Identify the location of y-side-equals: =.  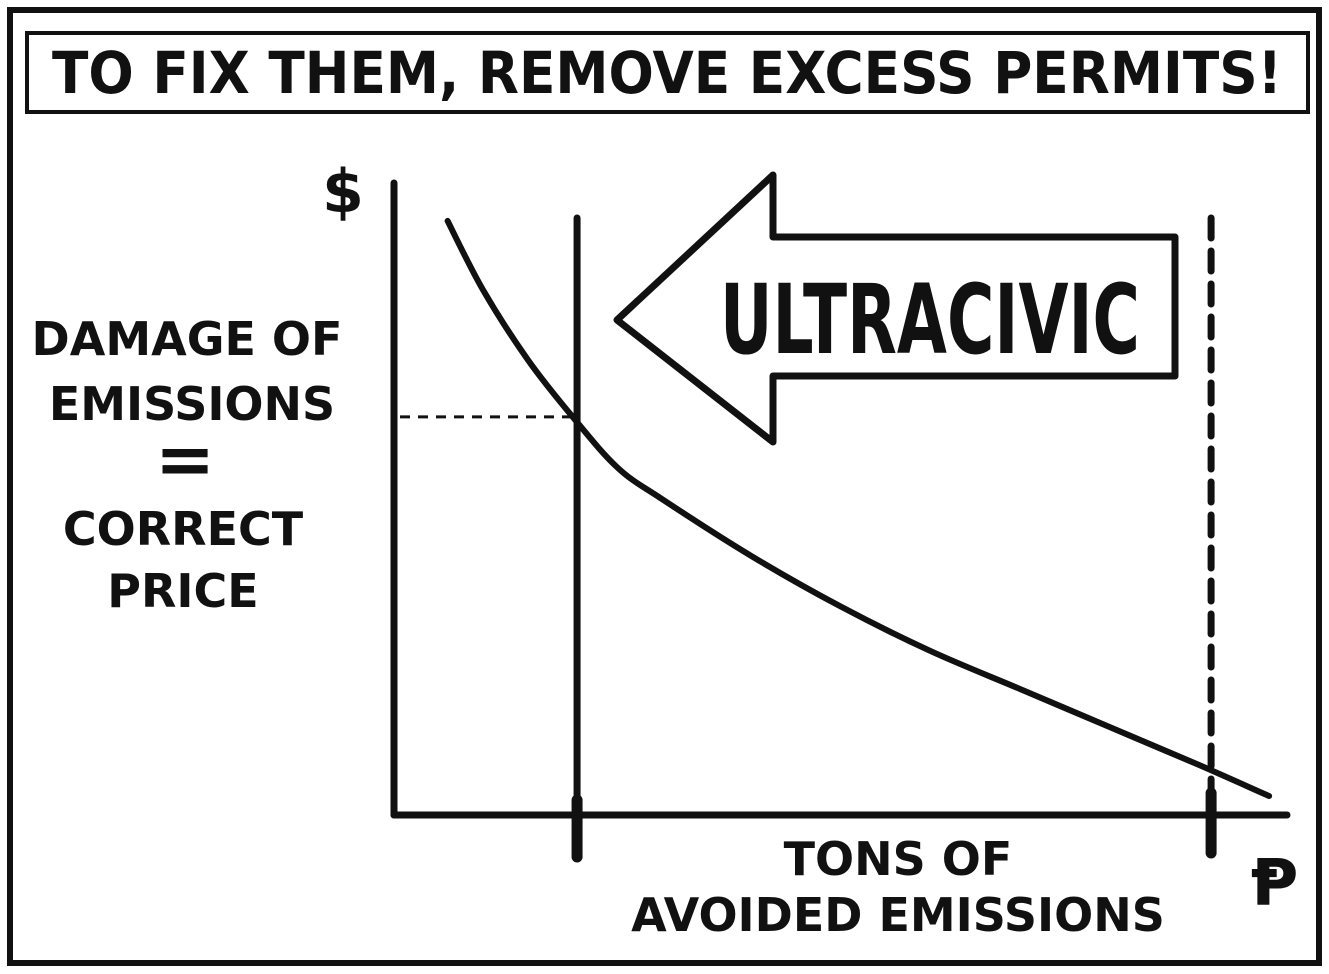
(185, 459).